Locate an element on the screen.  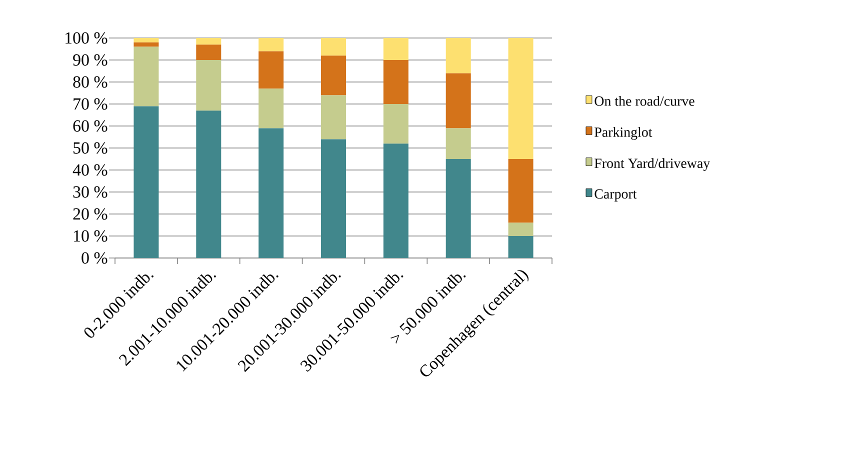
y-tick-label: 30 % is located at coordinates (90, 192).